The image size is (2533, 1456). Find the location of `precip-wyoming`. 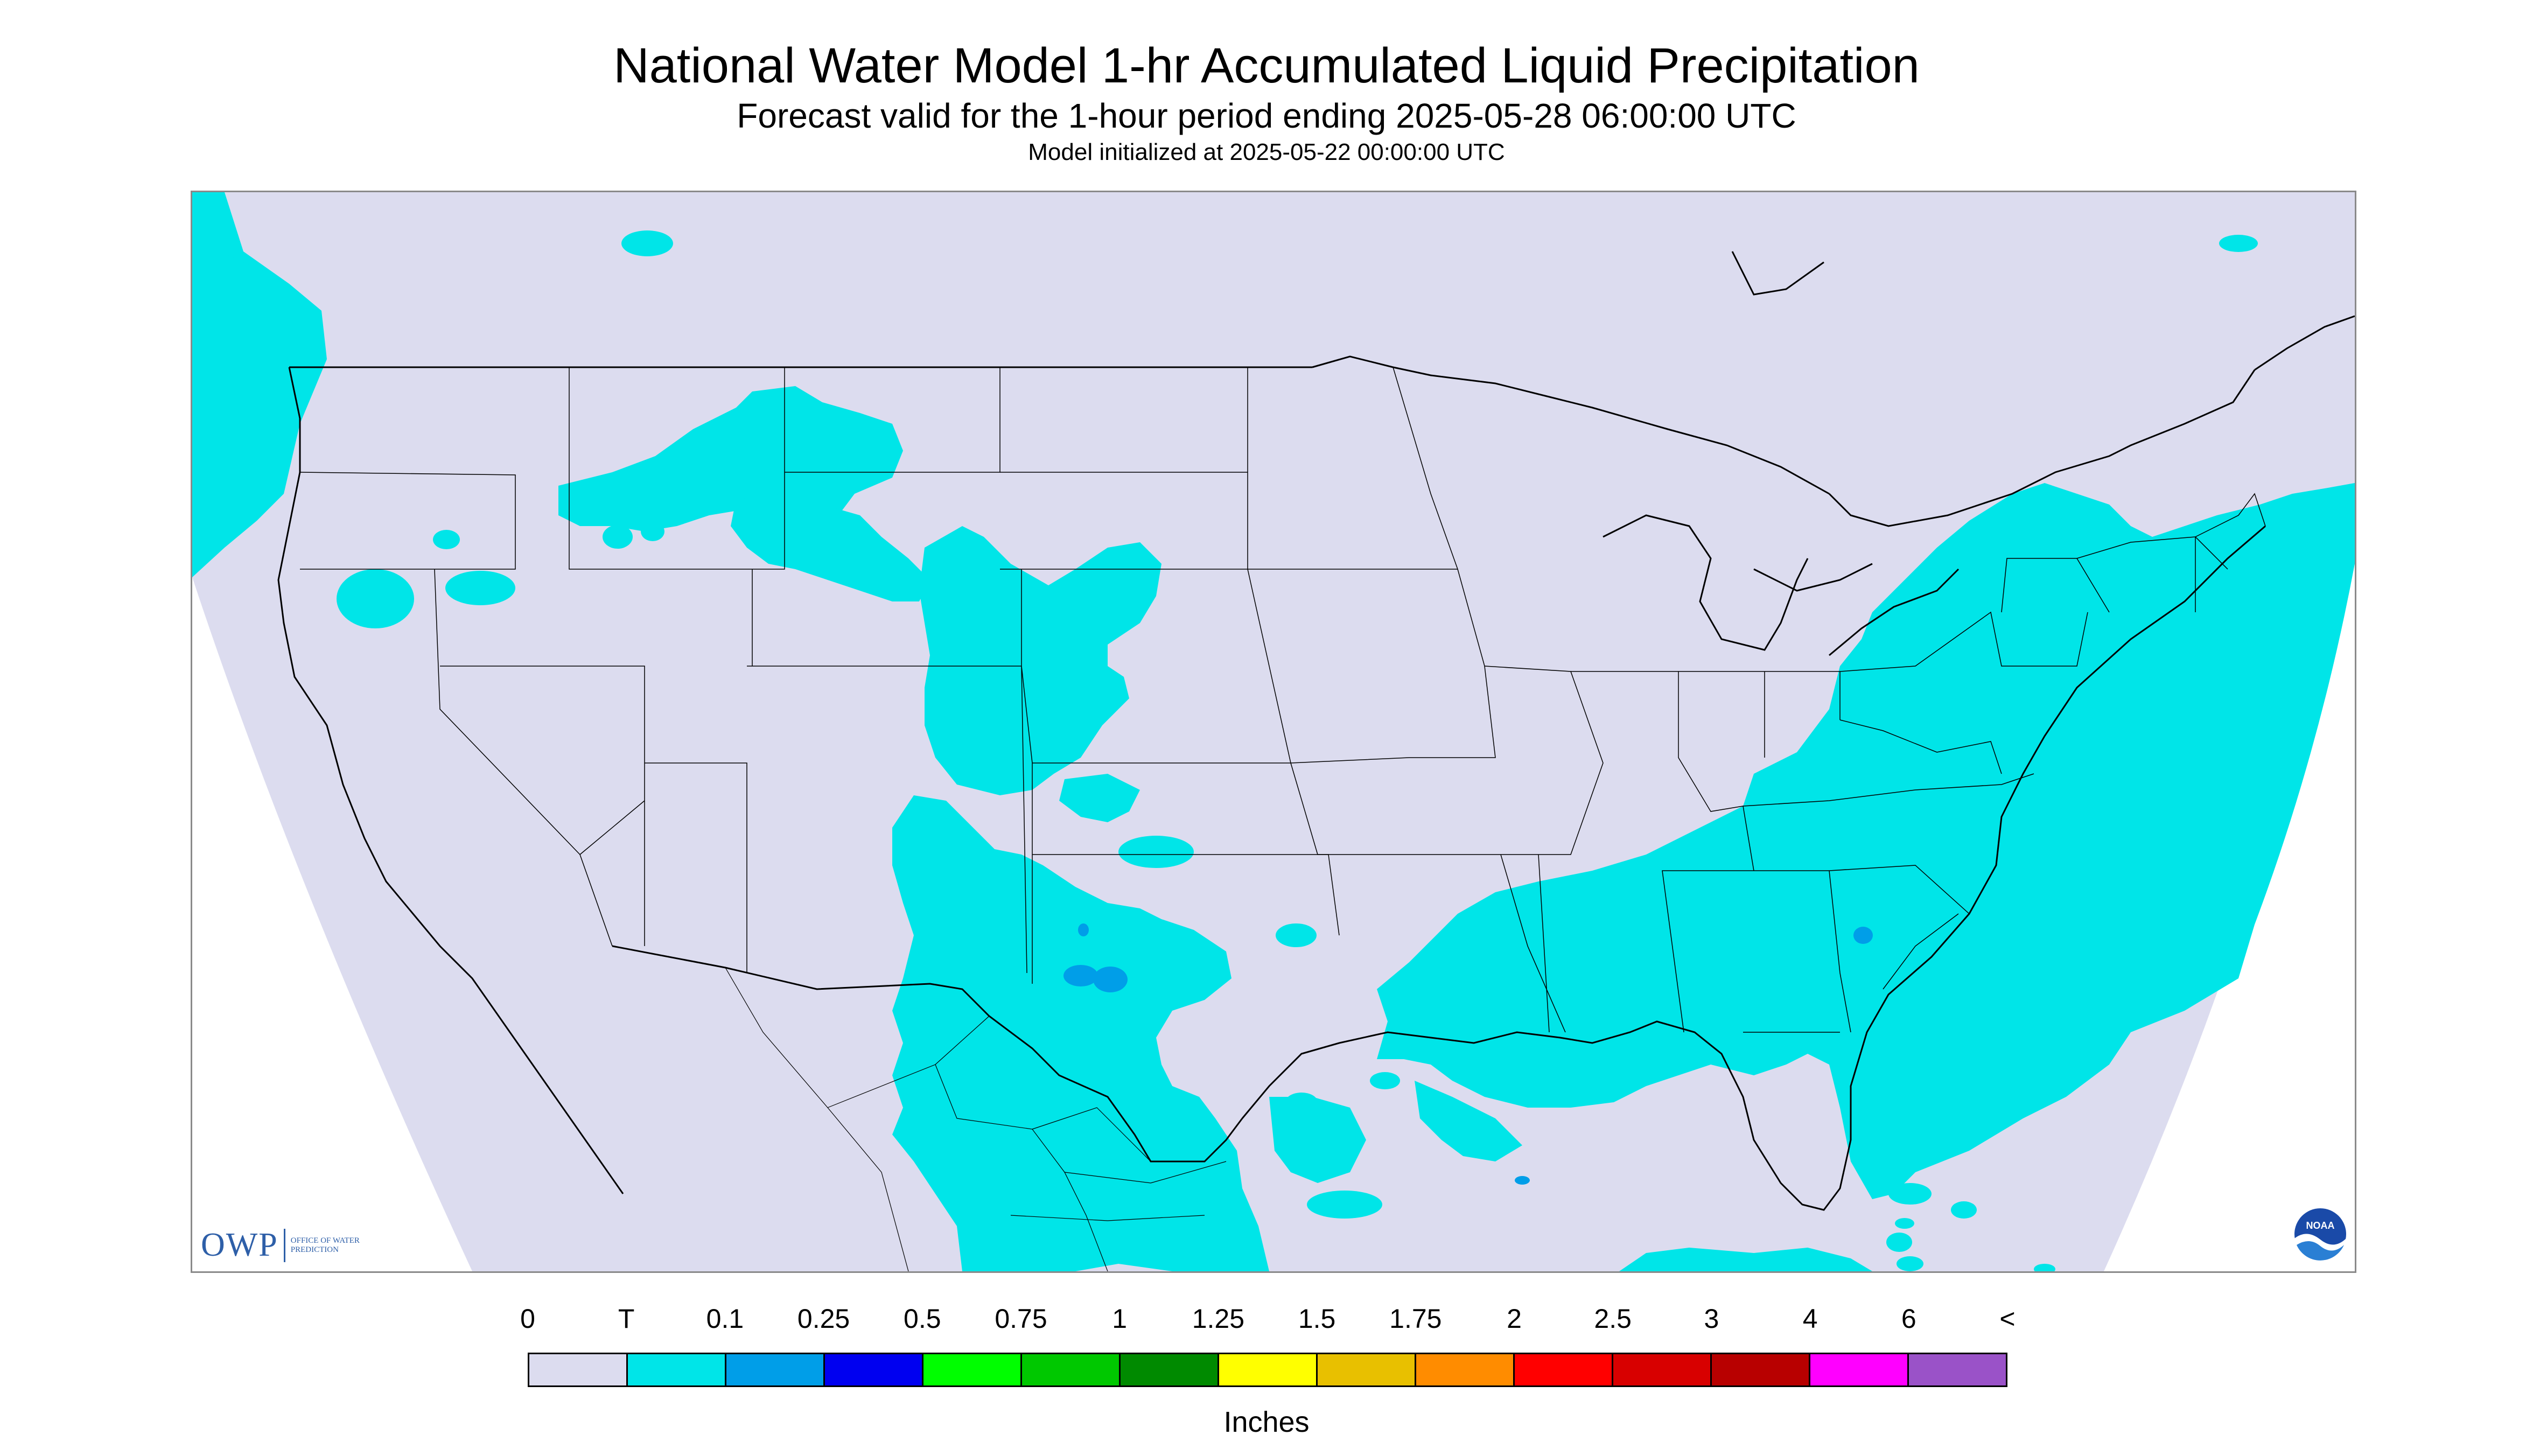

precip-wyoming is located at coordinates (830, 547).